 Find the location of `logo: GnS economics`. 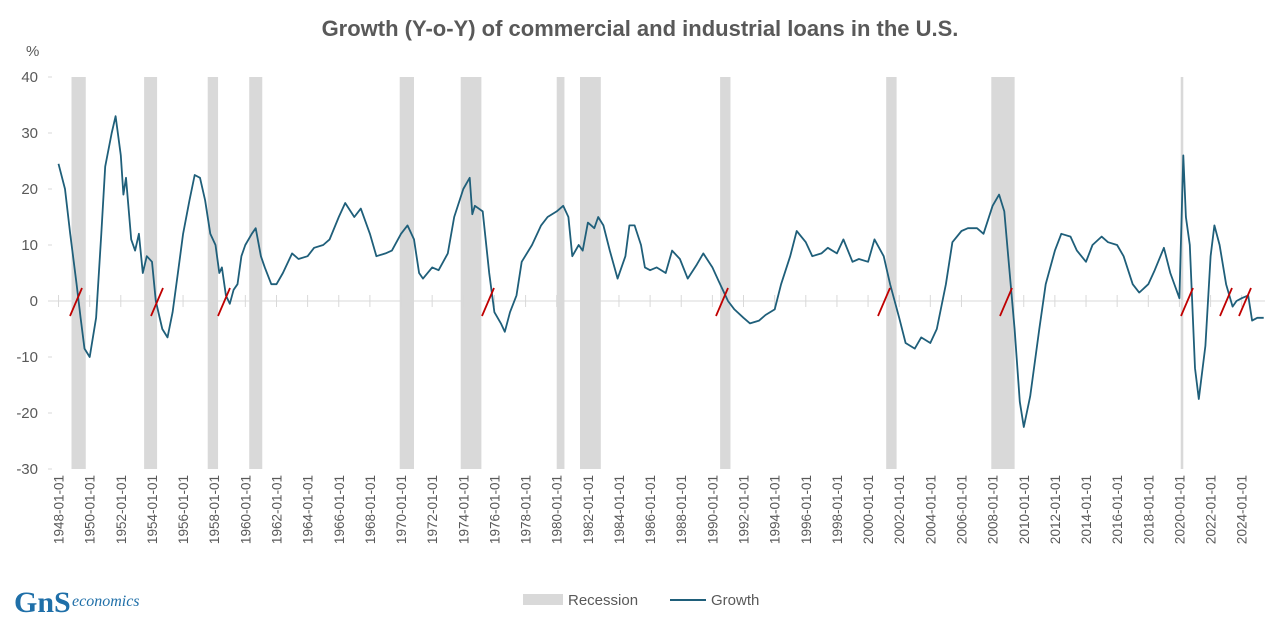

logo: GnS economics is located at coordinates (77, 602).